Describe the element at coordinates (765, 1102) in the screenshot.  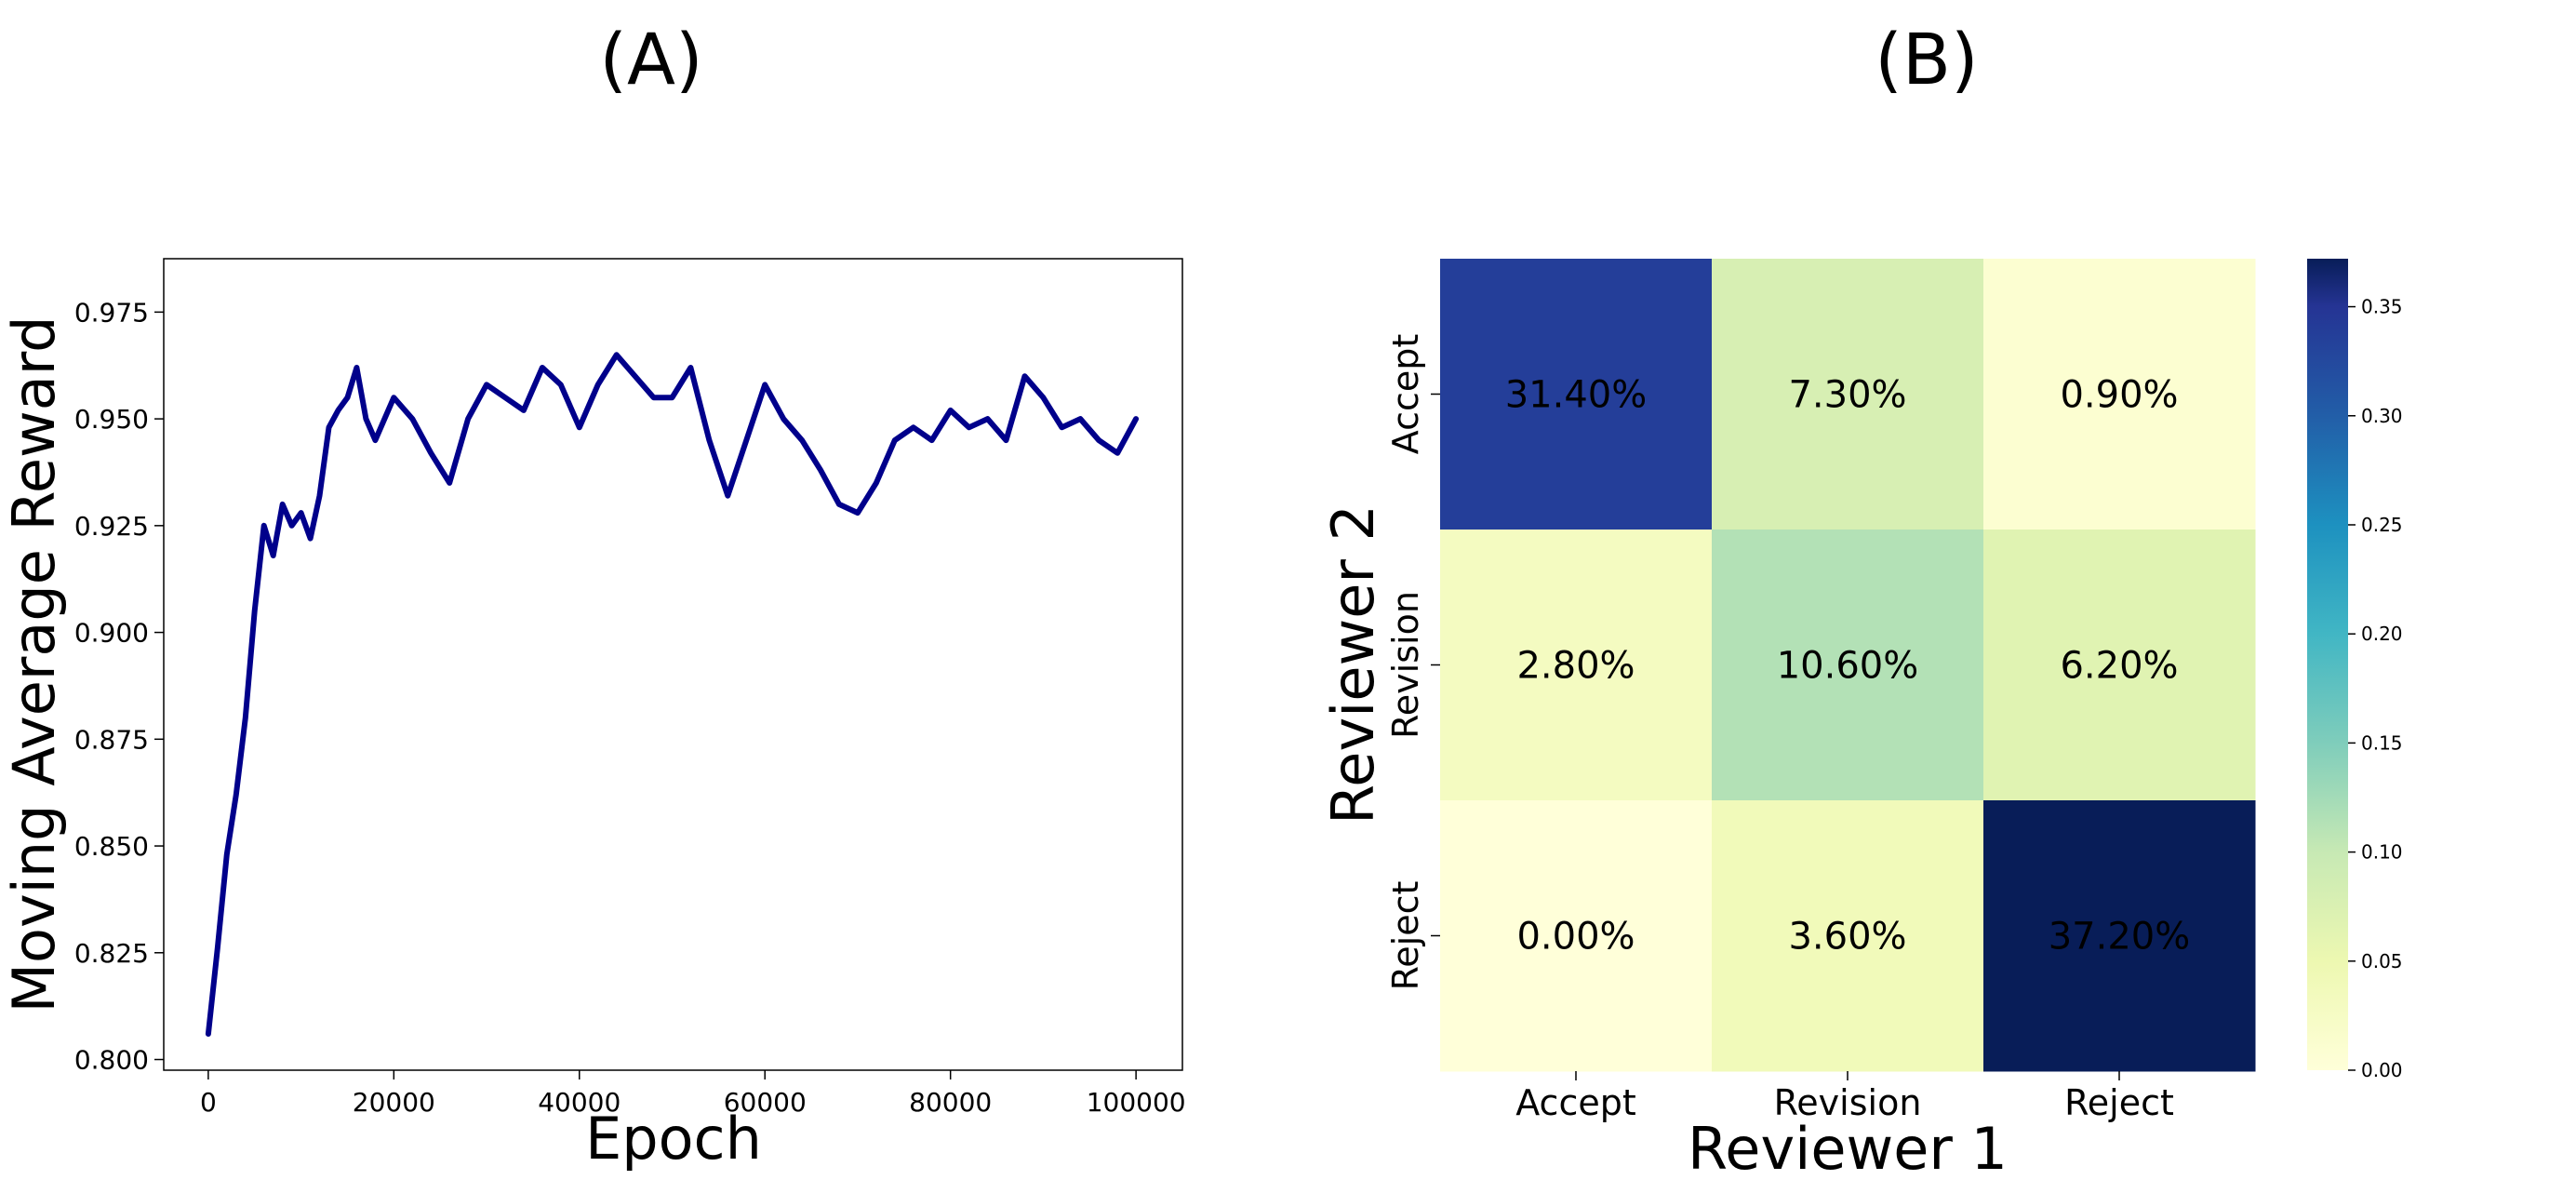
I see `x-tick-label: 60000` at that location.